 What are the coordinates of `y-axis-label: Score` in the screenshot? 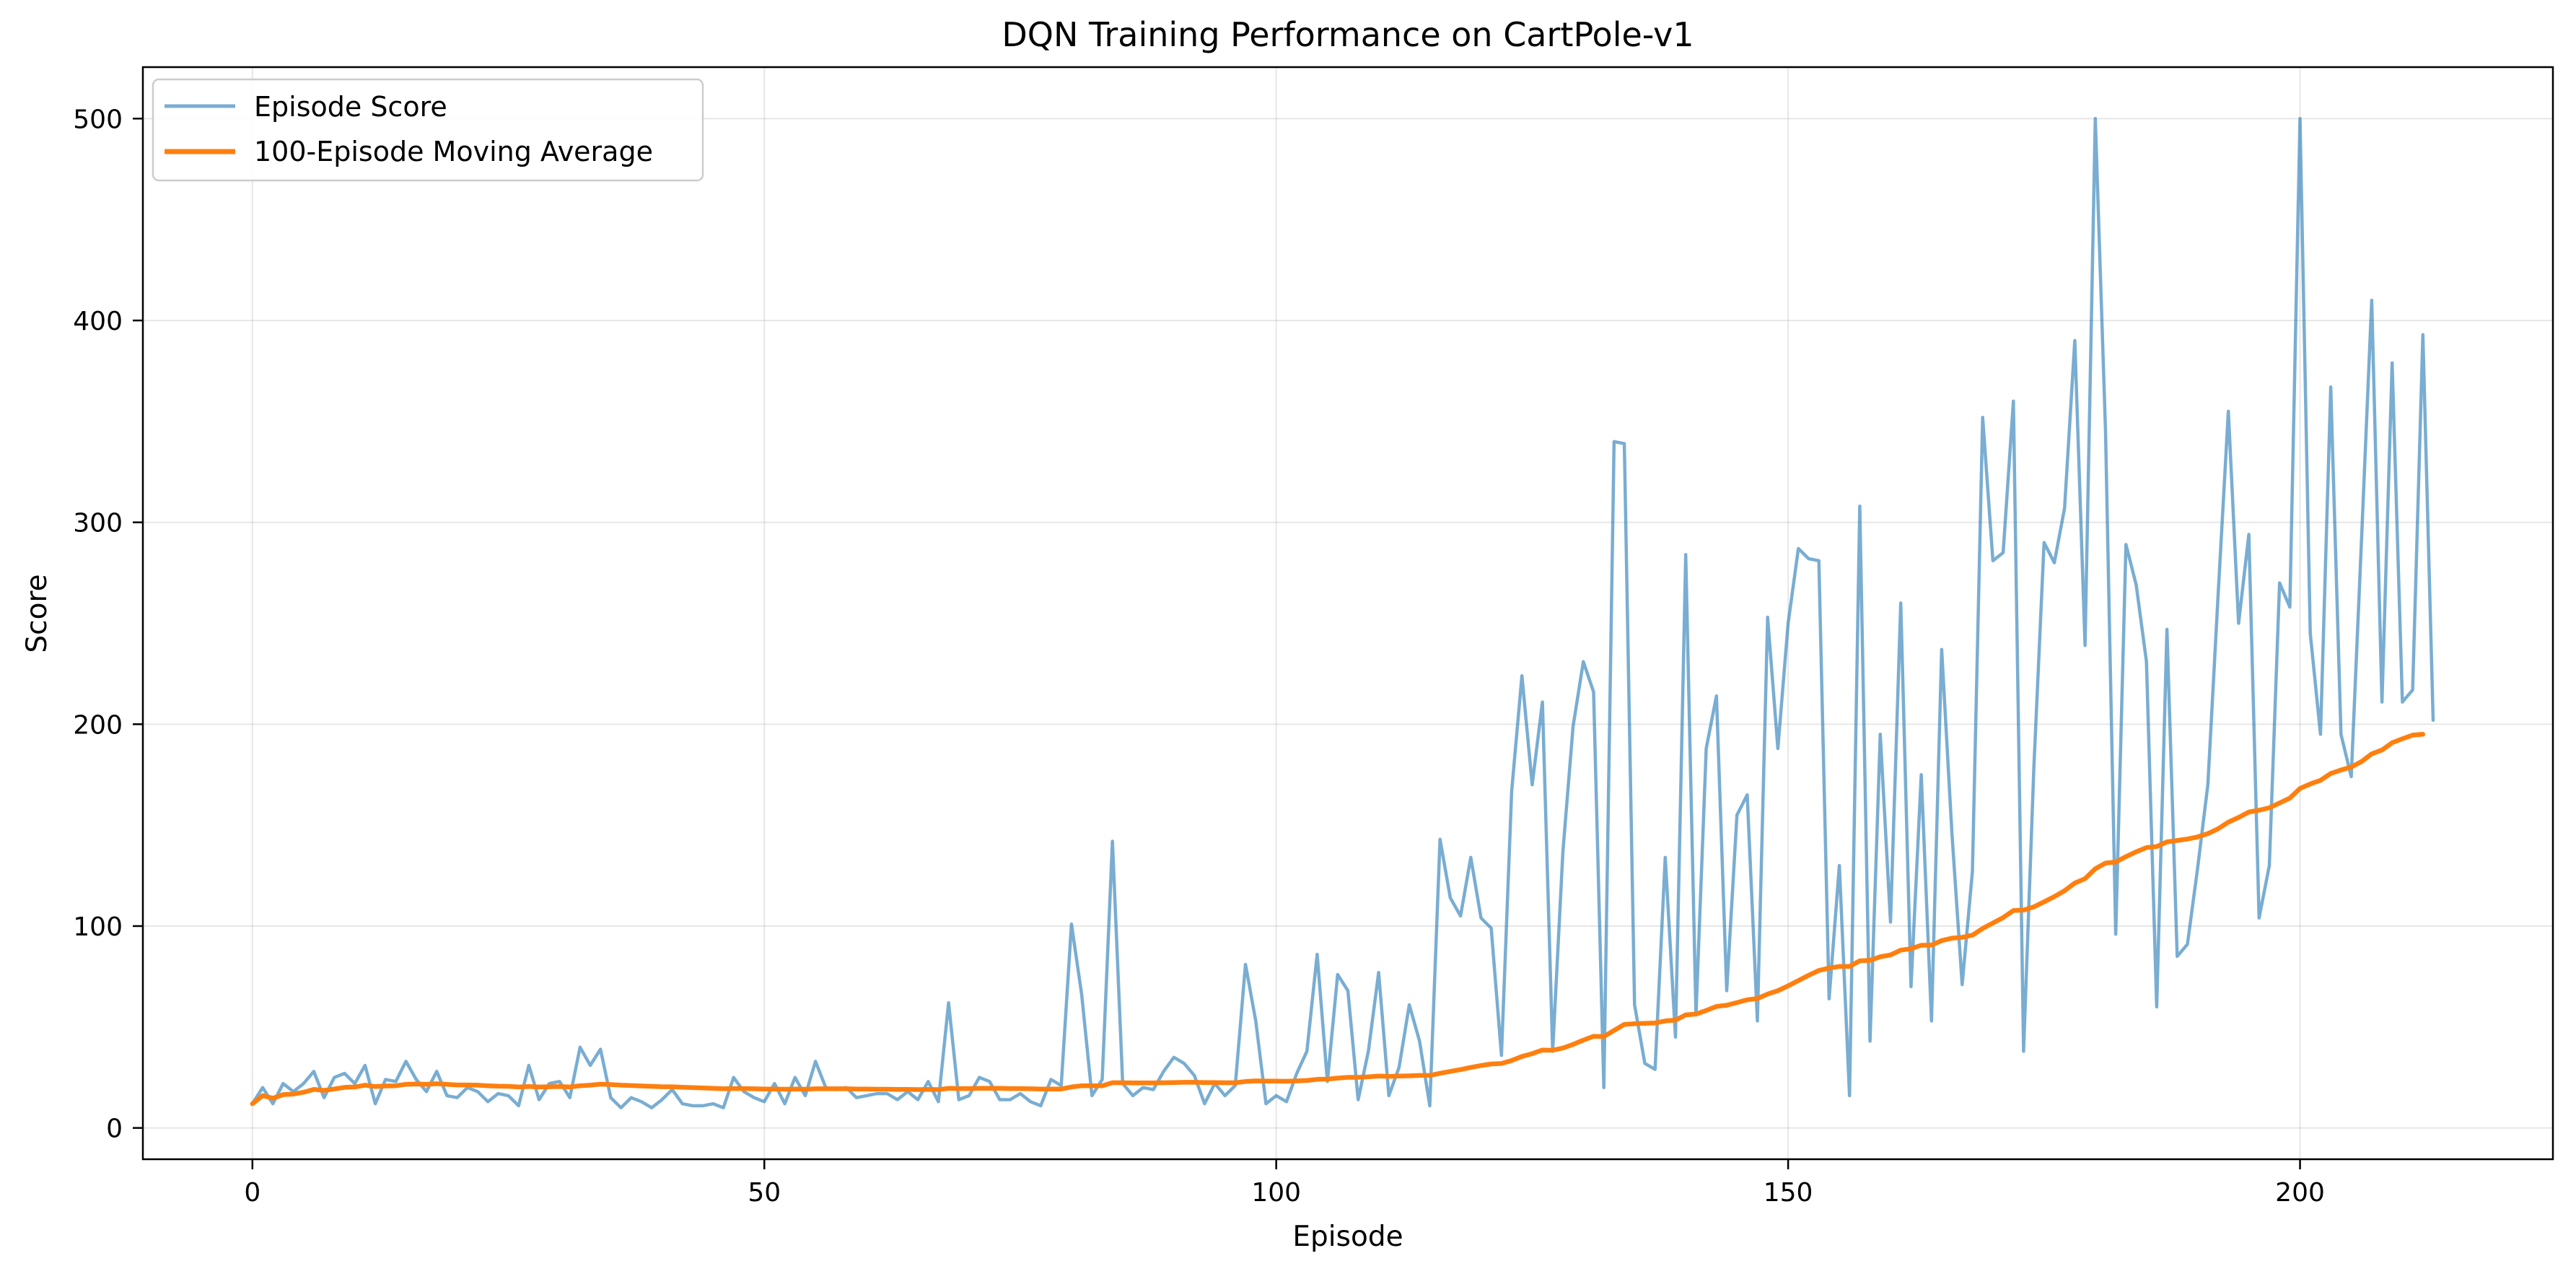 It's located at (37, 613).